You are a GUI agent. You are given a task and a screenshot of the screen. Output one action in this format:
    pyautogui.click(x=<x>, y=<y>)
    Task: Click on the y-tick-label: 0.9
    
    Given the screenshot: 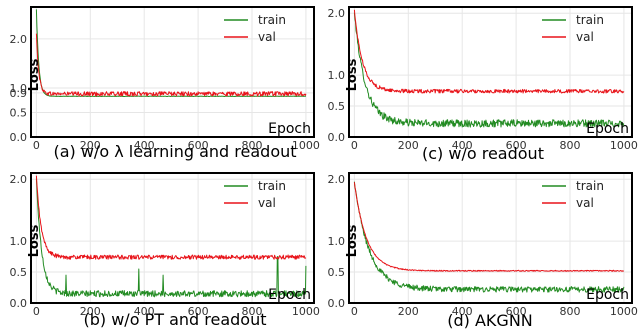 What is the action you would take?
    pyautogui.click(x=19, y=93)
    